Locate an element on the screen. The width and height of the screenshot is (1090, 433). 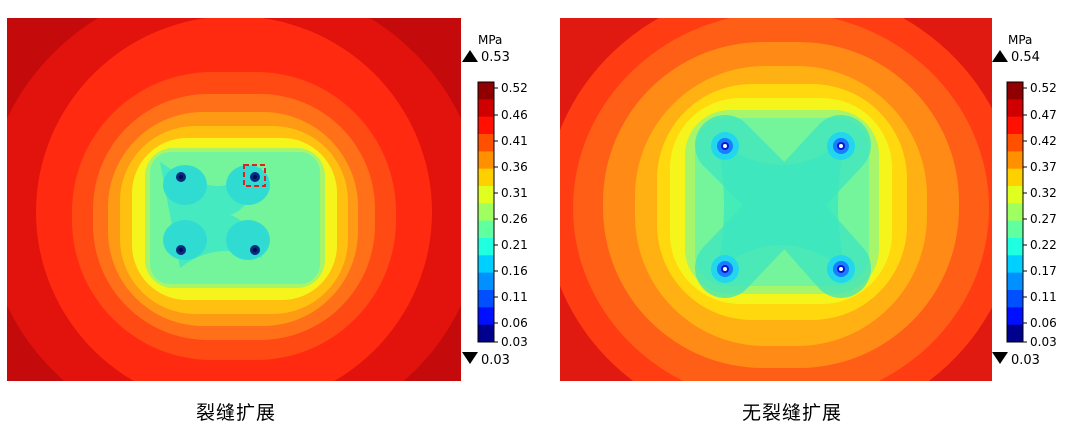
right-colorbar-tick-label: 0.37 is located at coordinates (1043, 167).